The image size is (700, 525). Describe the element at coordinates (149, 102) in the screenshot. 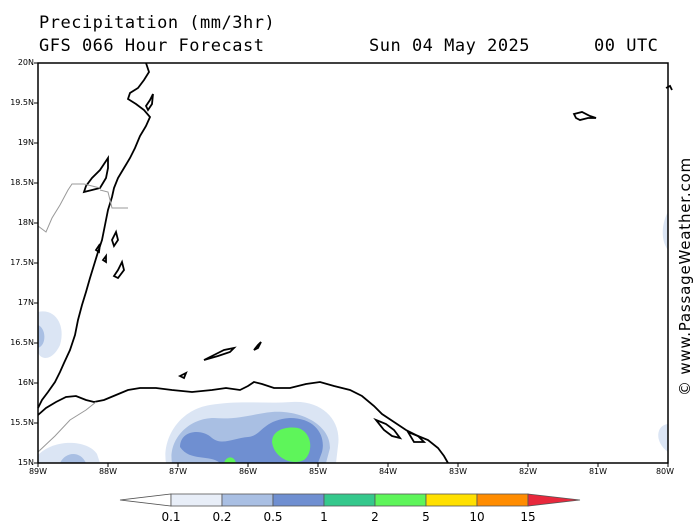

I see `cozumel` at that location.